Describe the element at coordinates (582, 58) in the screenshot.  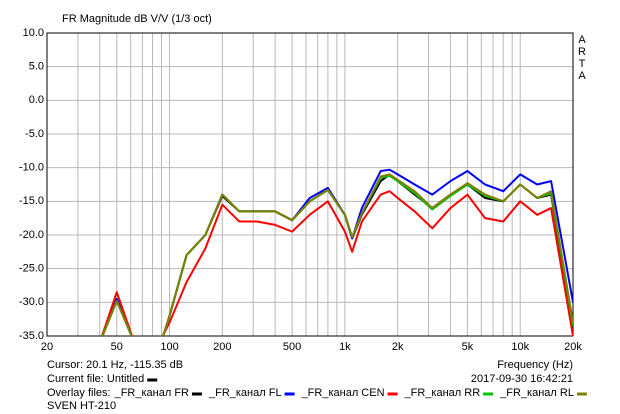
I see `watermark: ARTA` at that location.